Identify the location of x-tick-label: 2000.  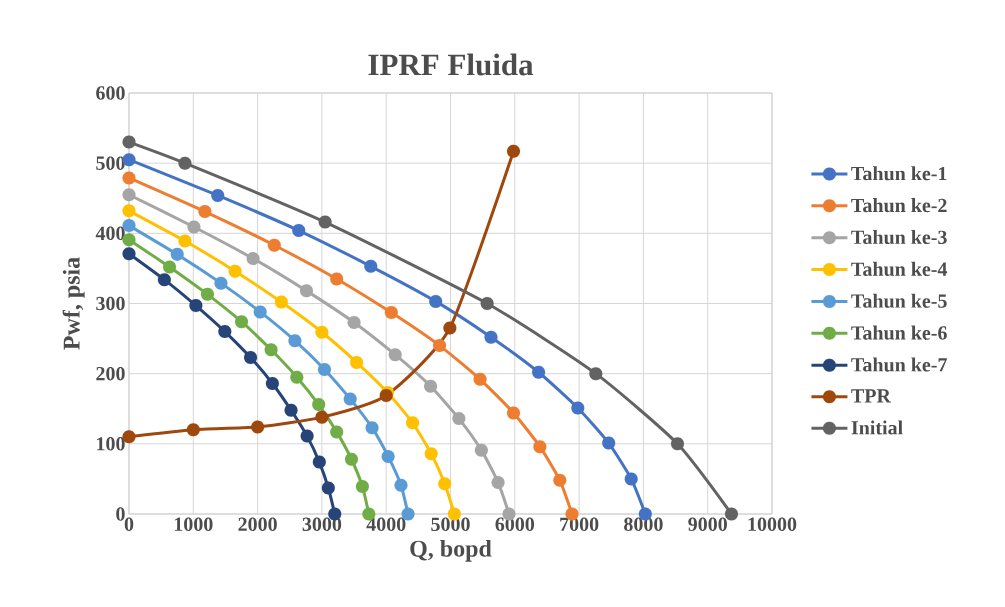
(257, 524).